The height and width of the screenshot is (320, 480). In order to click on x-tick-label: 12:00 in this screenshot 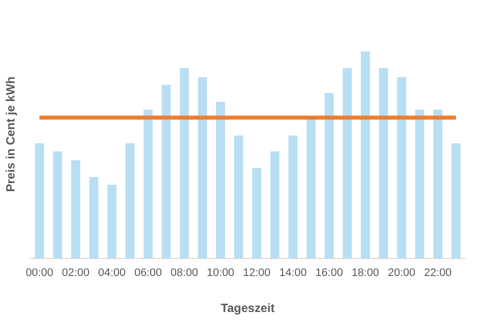, I will do `click(256, 273)`.